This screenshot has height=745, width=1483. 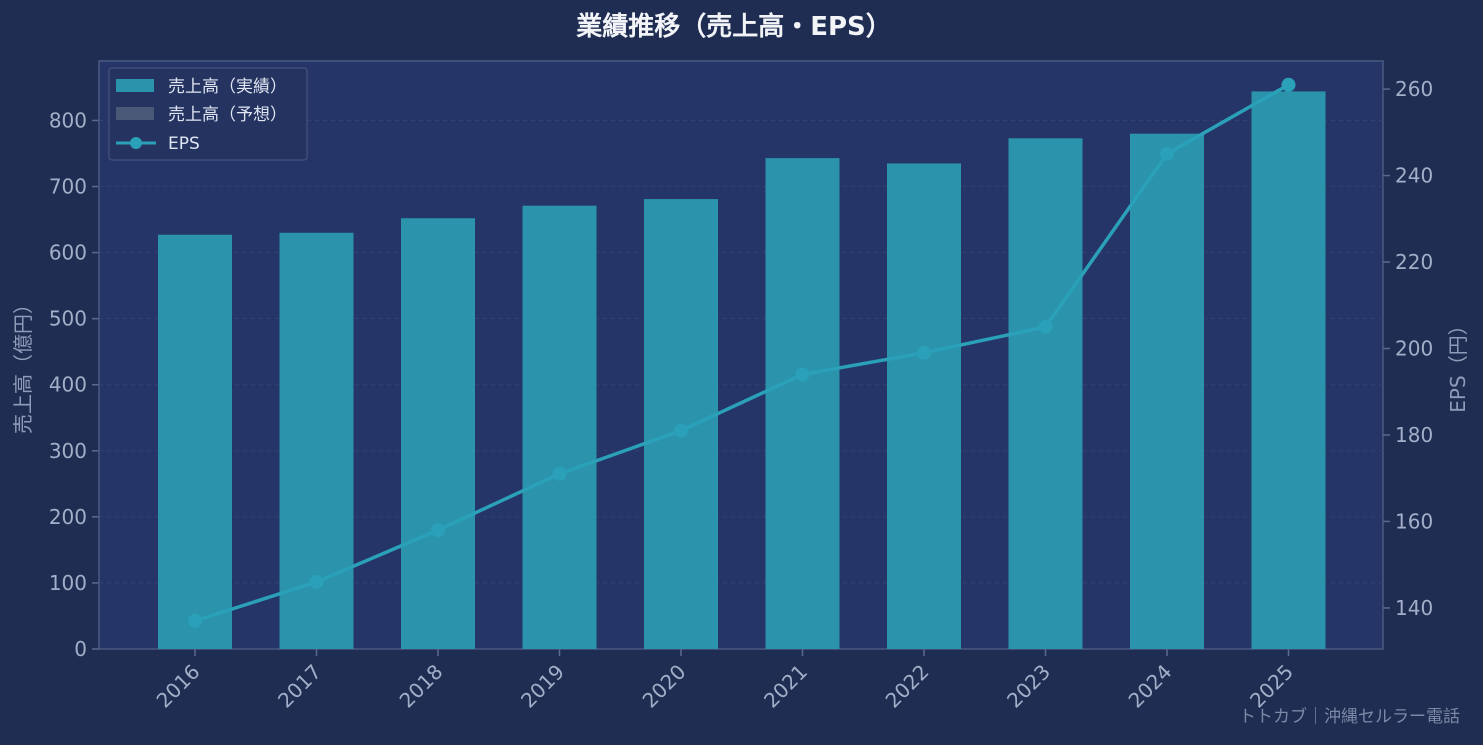 I want to click on legend: 売上高（実績） 売上高（予想） EPS, so click(x=208, y=114).